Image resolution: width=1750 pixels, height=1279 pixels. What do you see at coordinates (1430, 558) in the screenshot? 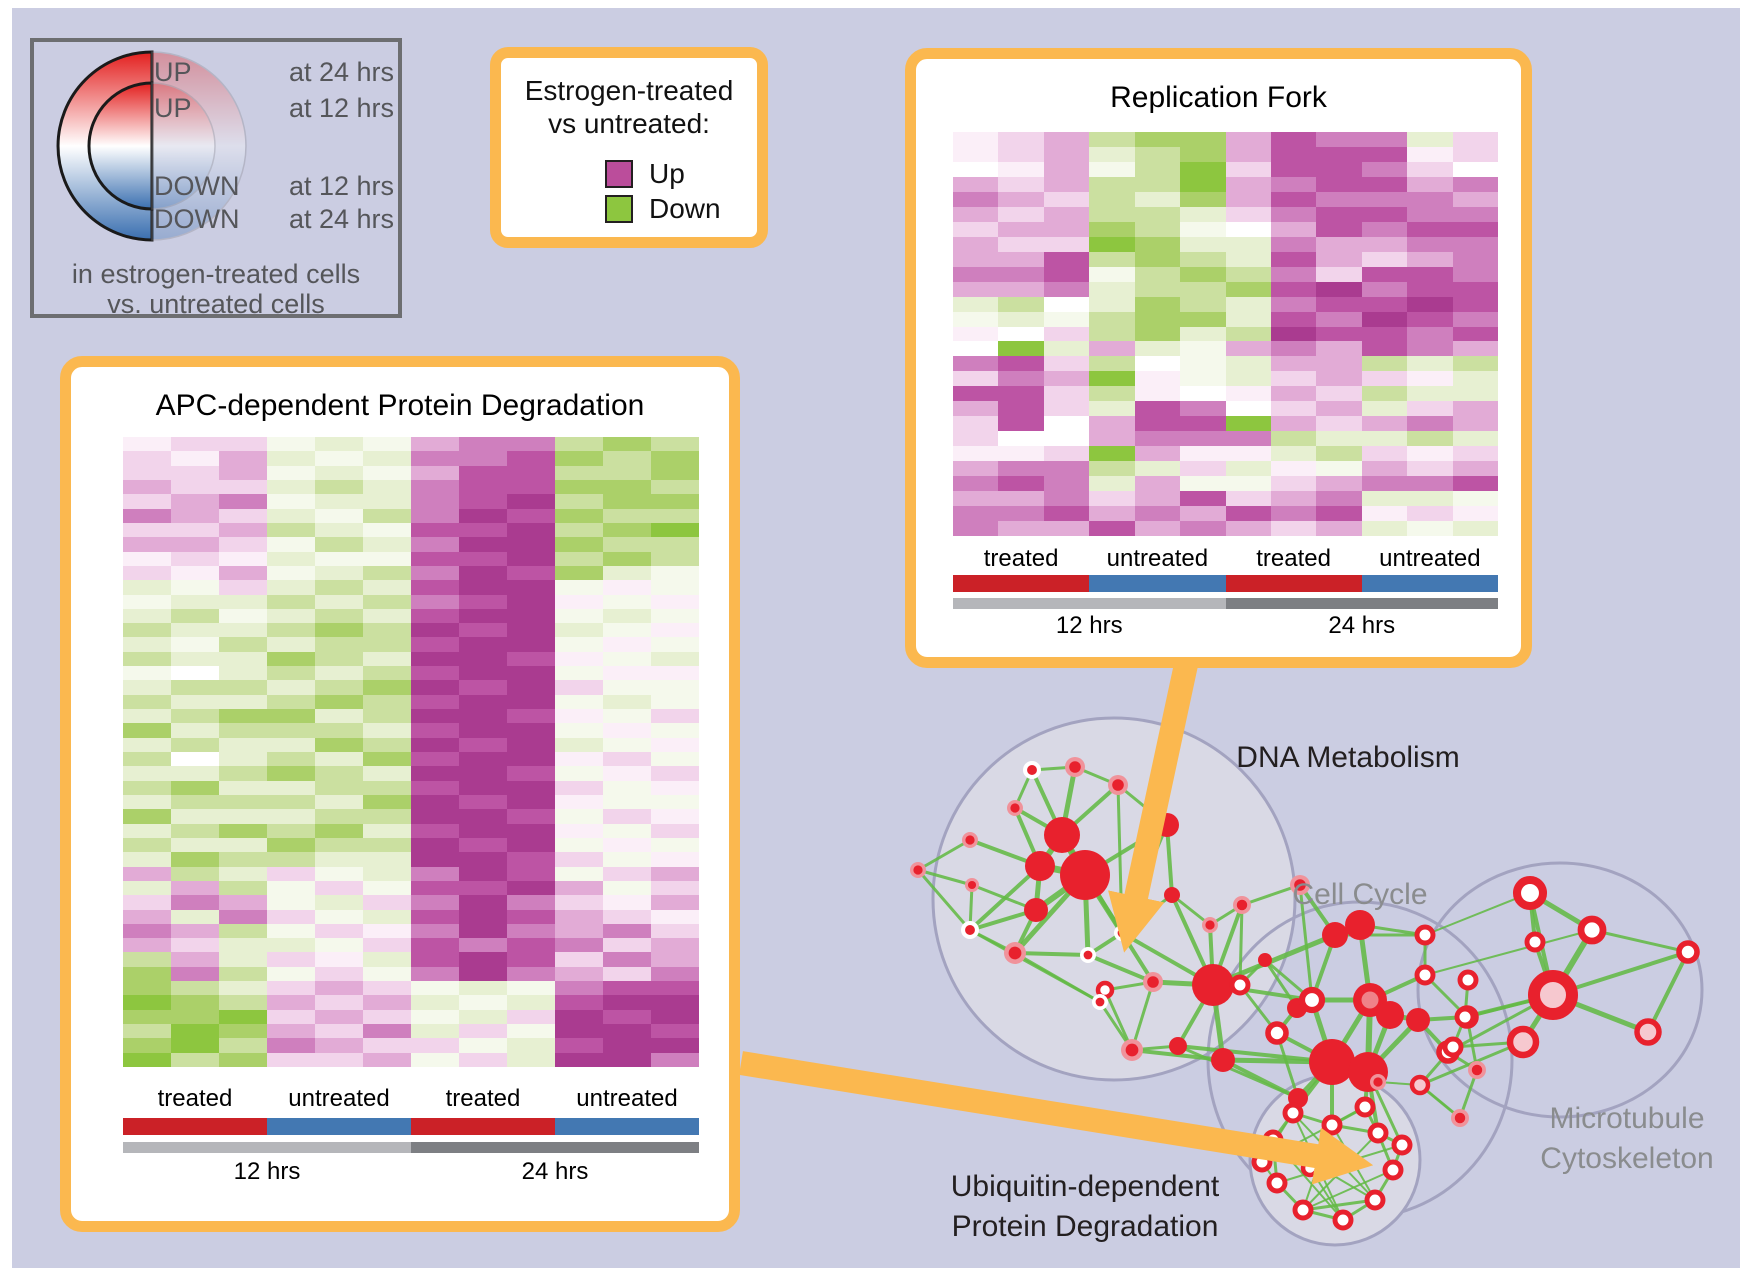
I see `condition-label: untreated` at bounding box center [1430, 558].